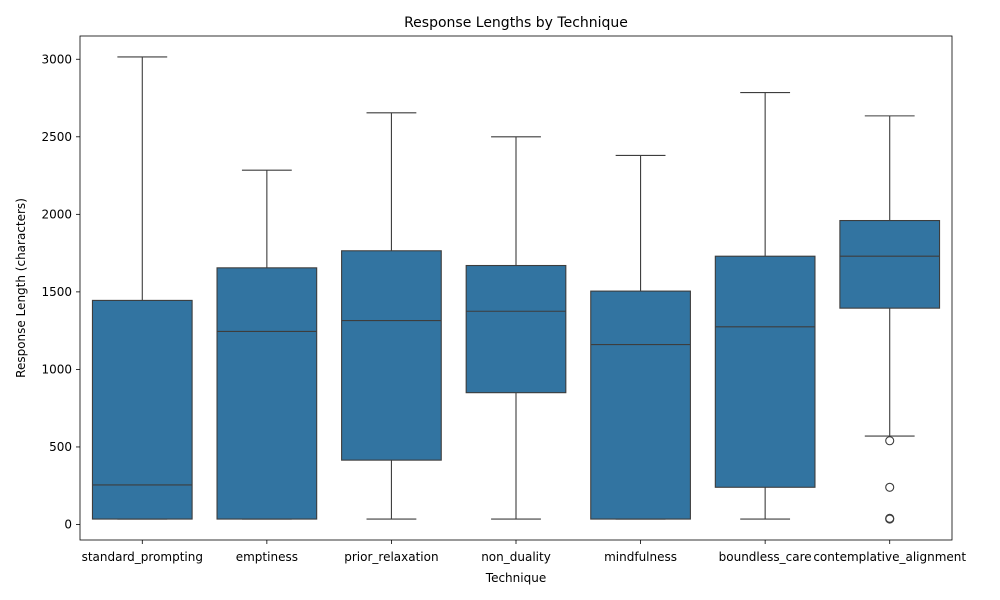 Image resolution: width=1000 pixels, height=600 pixels. I want to click on x-tick-label: contemplative_alignment, so click(889, 557).